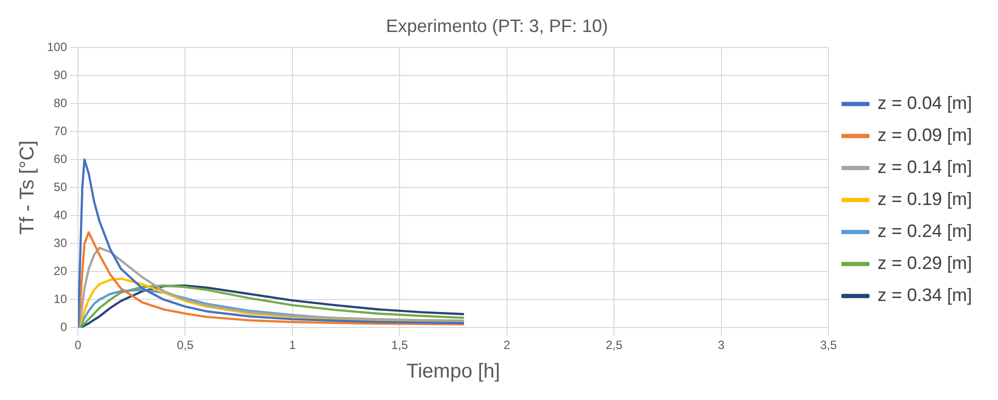 This screenshot has height=400, width=998. I want to click on x-tick-label: 3,5, so click(829, 345).